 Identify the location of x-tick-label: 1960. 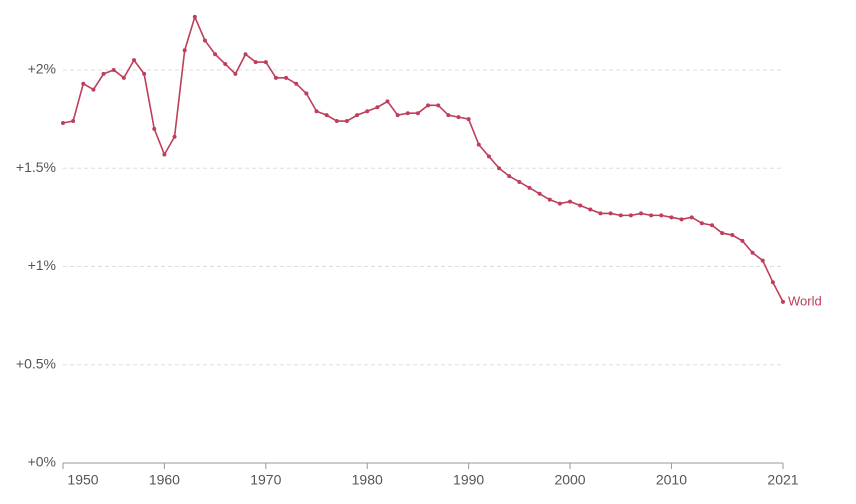
(164, 480).